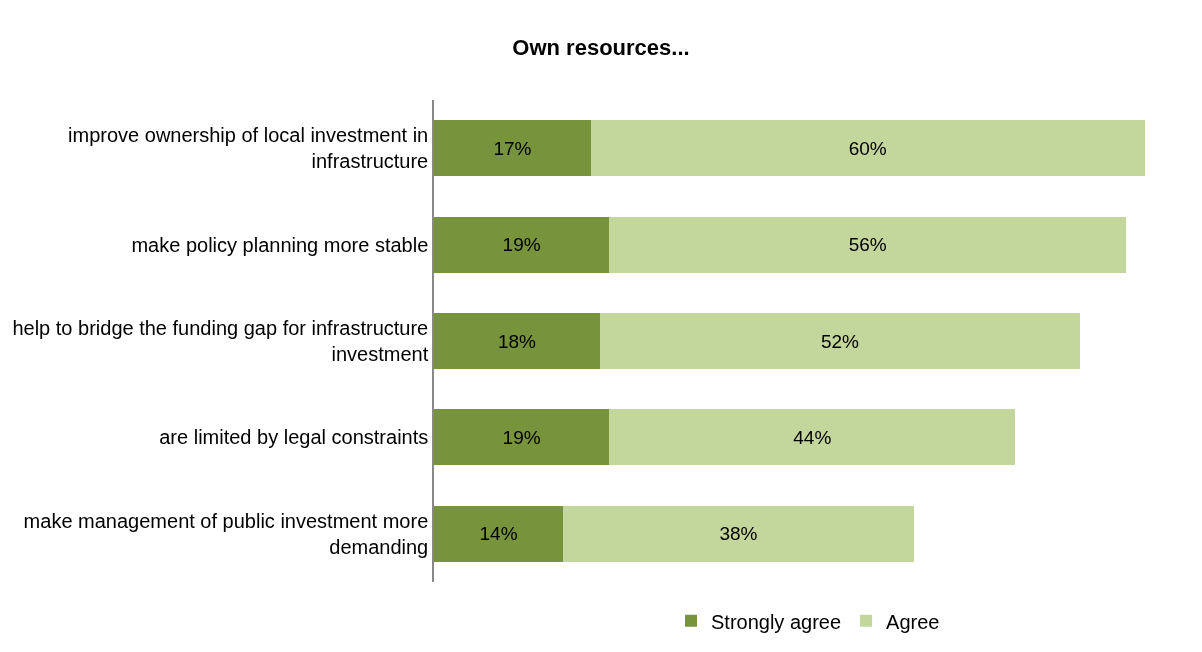 The width and height of the screenshot is (1202, 652). I want to click on y-tick-label: help to bridge the funding gap for infrastructure investment, so click(220, 341).